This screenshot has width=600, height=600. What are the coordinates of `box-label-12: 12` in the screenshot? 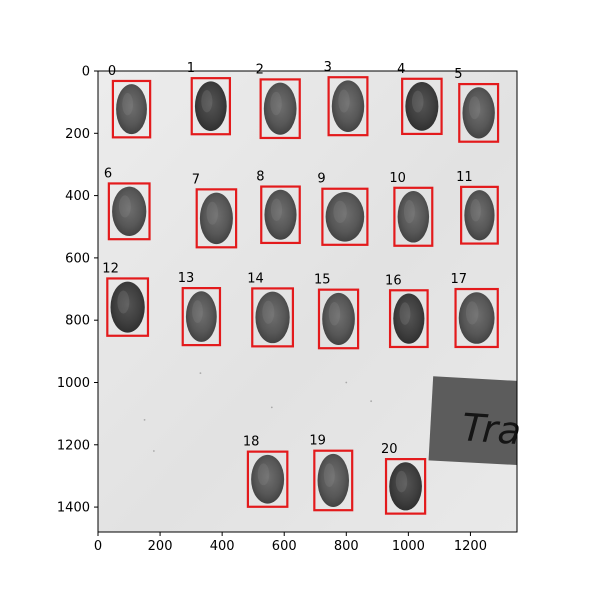 It's located at (110, 268).